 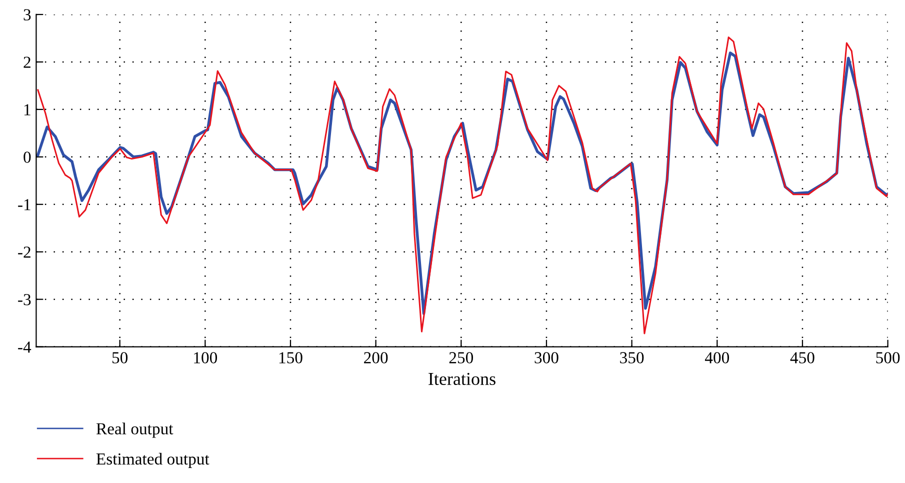 I want to click on y-tick-label: 3, so click(x=27, y=14).